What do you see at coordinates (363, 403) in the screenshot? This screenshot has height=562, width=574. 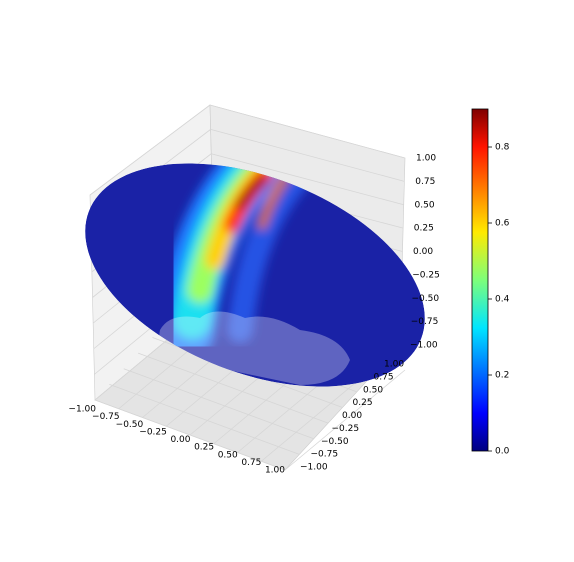 I see `y-tick-label: 0.25` at bounding box center [363, 403].